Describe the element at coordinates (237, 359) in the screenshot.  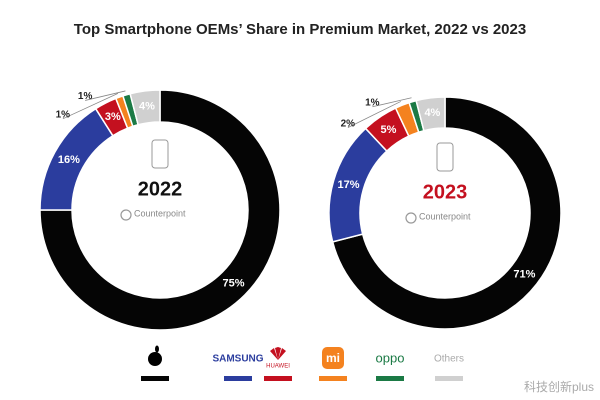
I see `legend-label: SAMSUNG` at that location.